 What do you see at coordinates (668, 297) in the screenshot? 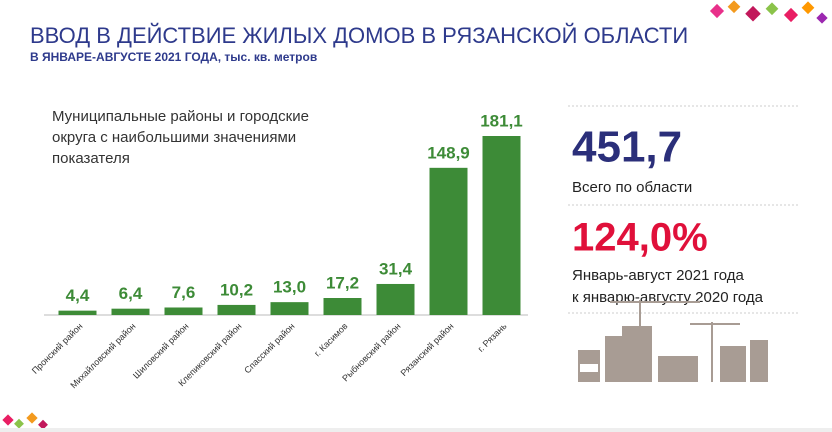
I see `growth-label: к январю-августу 2020 года` at bounding box center [668, 297].